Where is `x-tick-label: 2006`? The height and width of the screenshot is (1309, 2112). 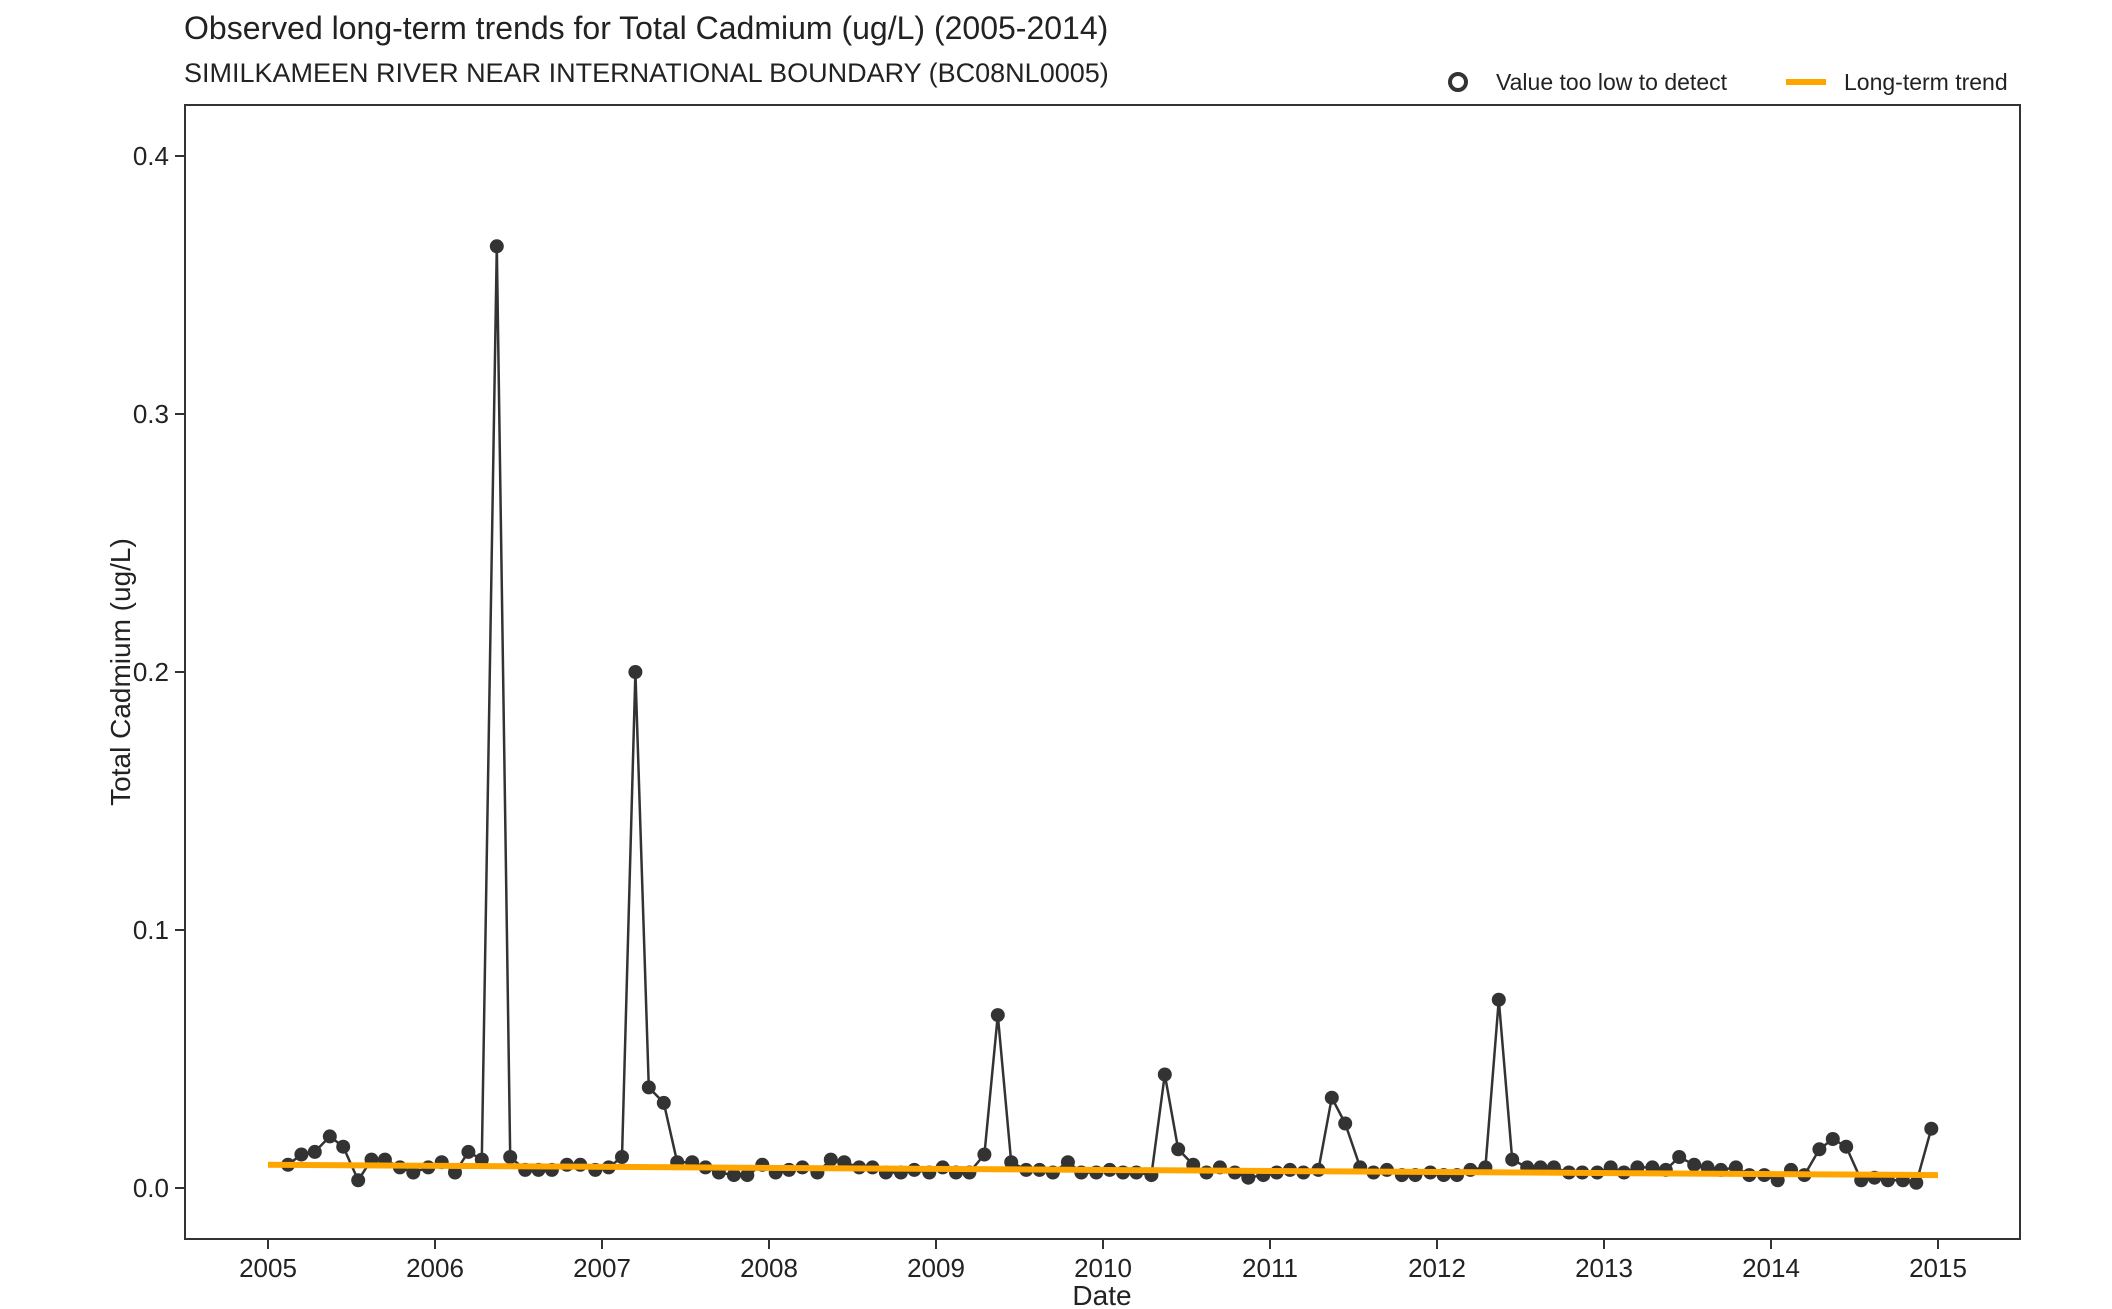 x-tick-label: 2006 is located at coordinates (435, 1268).